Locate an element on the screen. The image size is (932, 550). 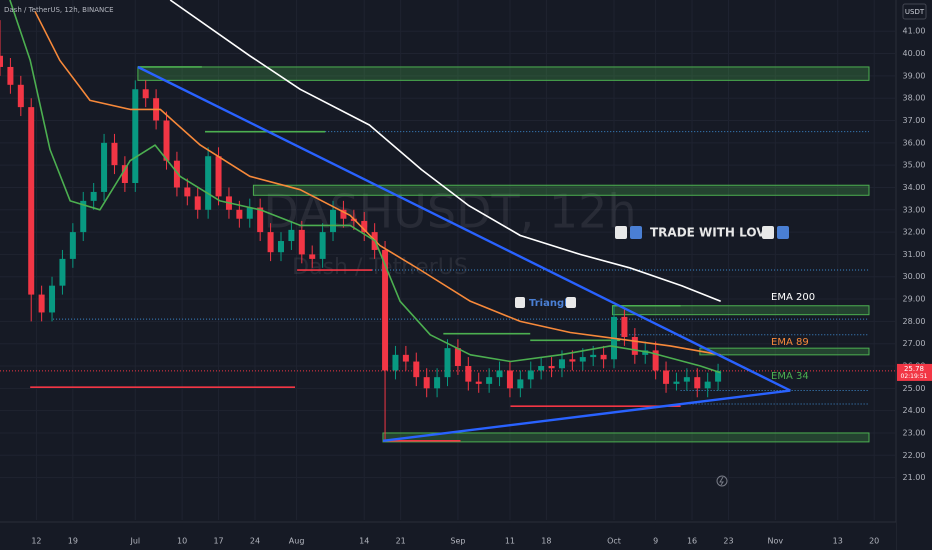
annotation-text: Triangle is located at coordinates (552, 303).